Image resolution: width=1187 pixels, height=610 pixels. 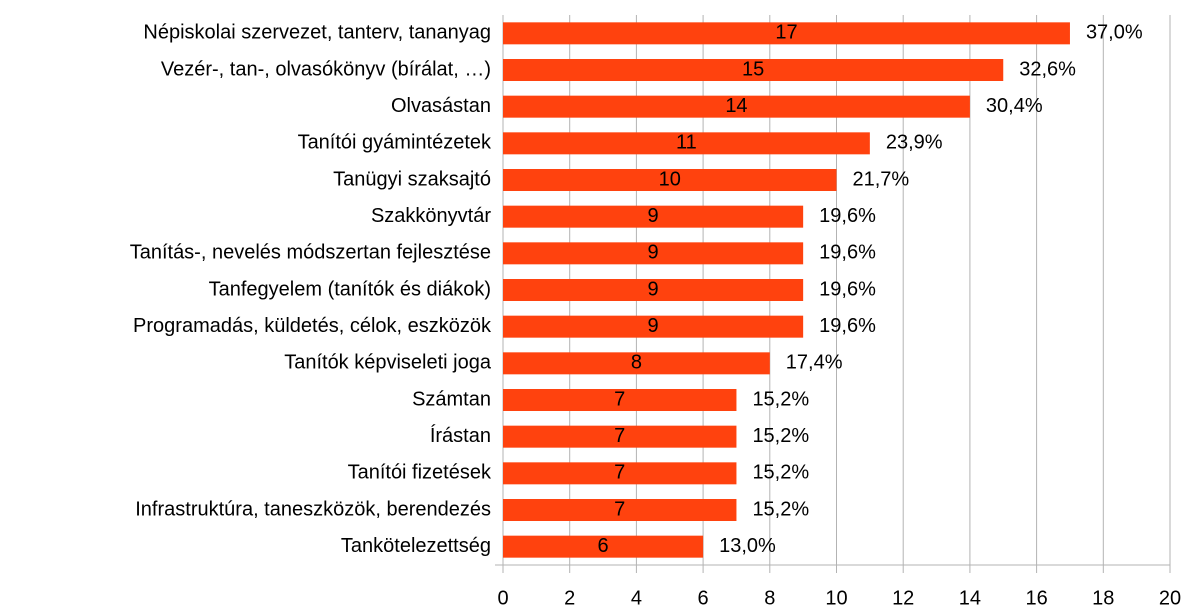 What do you see at coordinates (747, 546) in the screenshot?
I see `percent-label: 13,0%` at bounding box center [747, 546].